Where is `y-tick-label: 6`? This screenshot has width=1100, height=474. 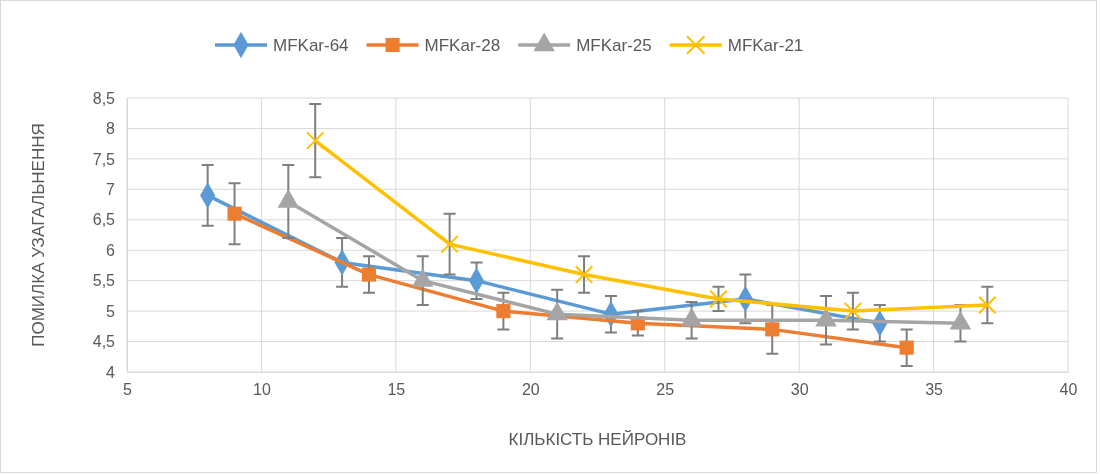 y-tick-label: 6 is located at coordinates (111, 250).